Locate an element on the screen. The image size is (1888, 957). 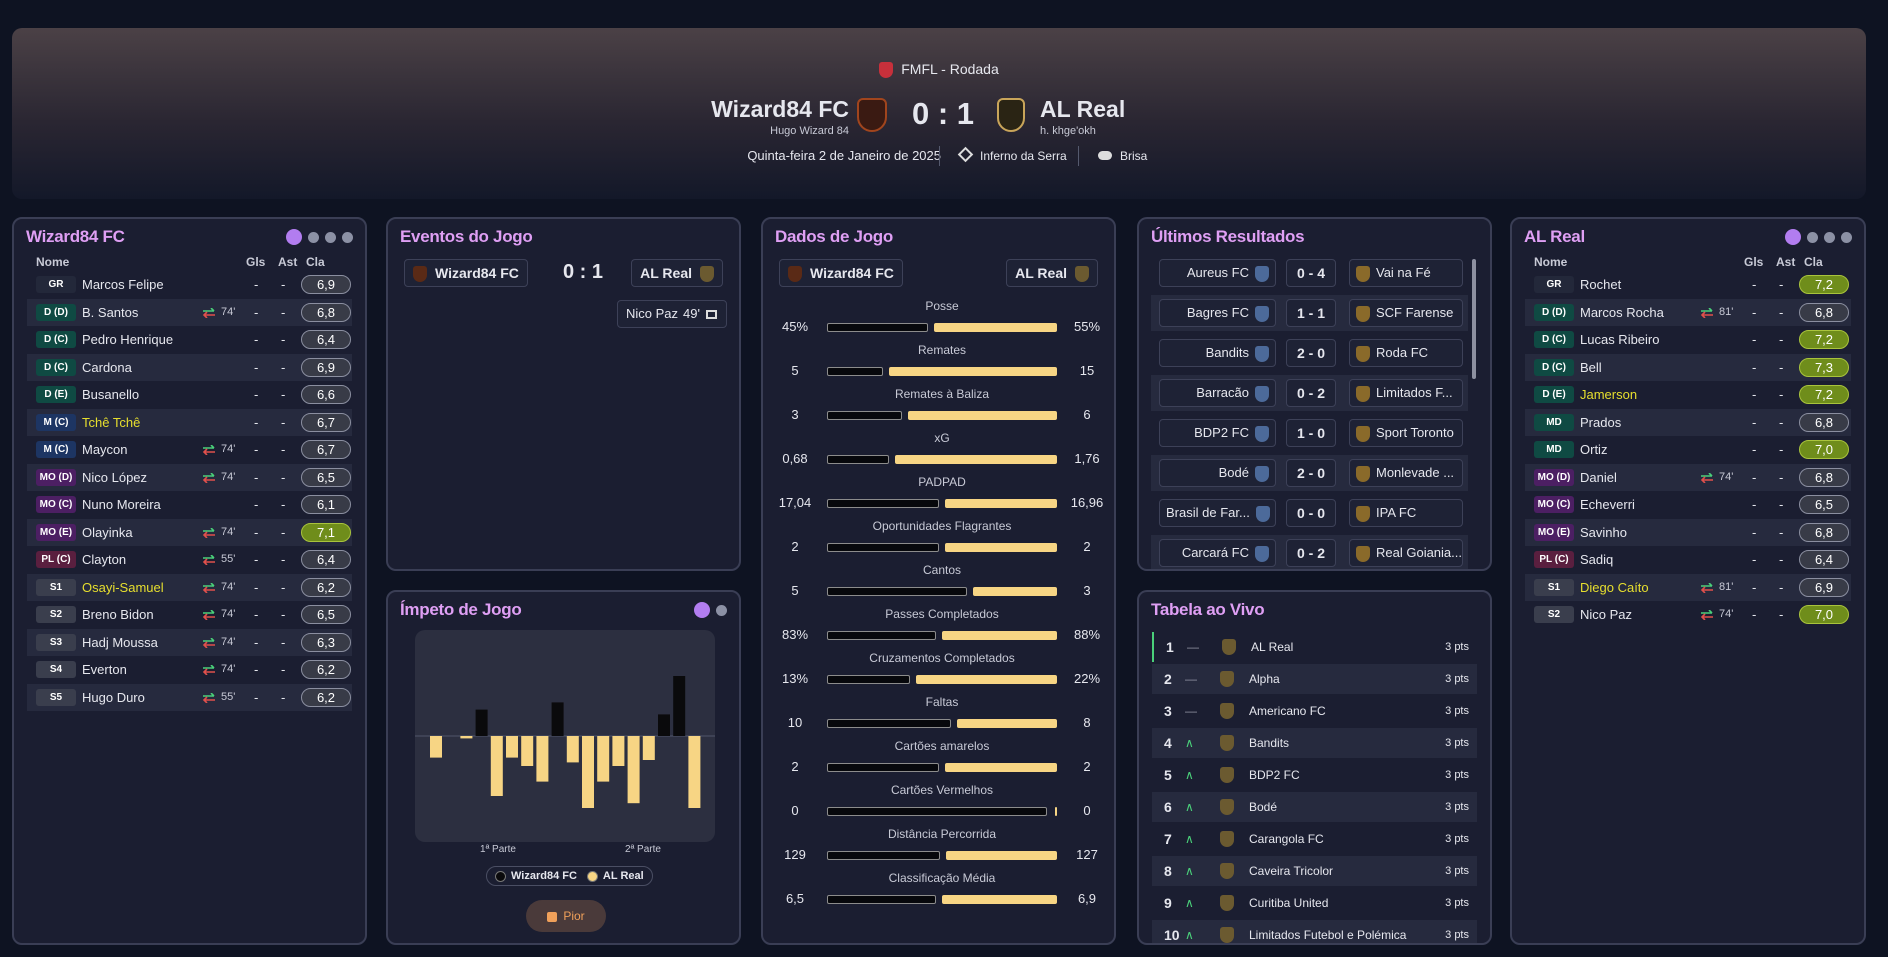
player-row: D (E) Jamerson - -7,2 is located at coordinates (1688, 394).